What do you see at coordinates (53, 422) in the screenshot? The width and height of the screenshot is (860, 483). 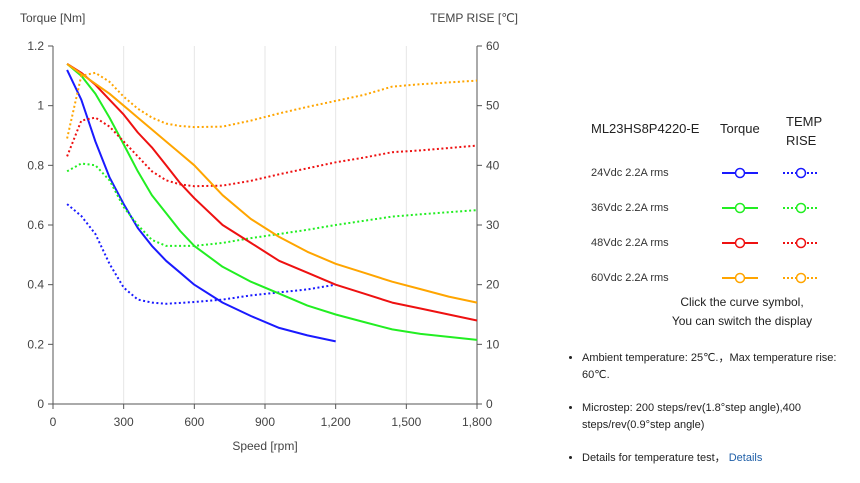 I see `x-tick-label: 0` at bounding box center [53, 422].